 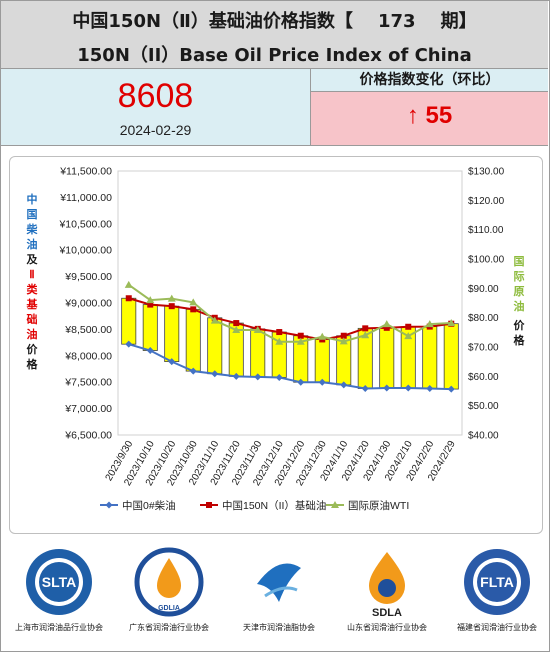 What do you see at coordinates (279, 582) in the screenshot?
I see `tianjin-logo-icon` at bounding box center [279, 582].